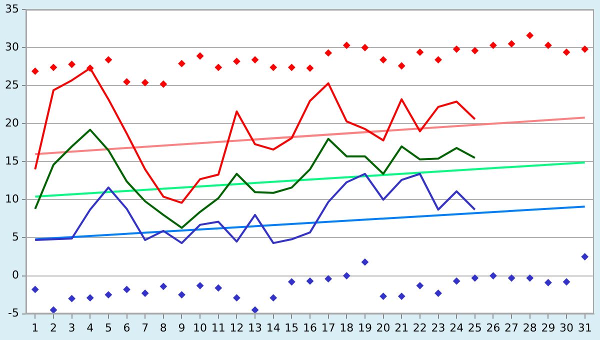 The height and width of the screenshot is (340, 600). What do you see at coordinates (529, 327) in the screenshot?
I see `x-tick-label: 28` at bounding box center [529, 327].